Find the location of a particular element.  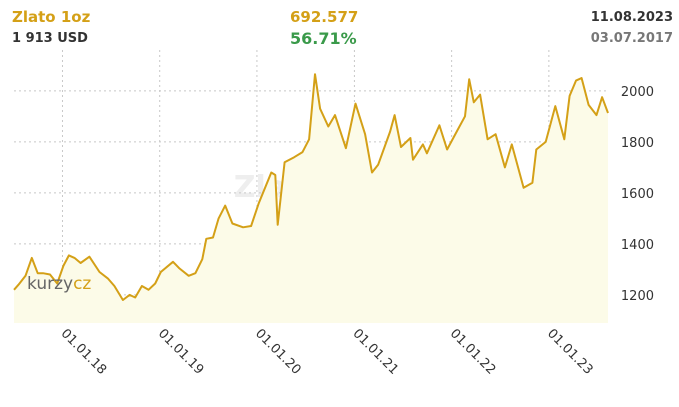

y-tick-label-2: 1600 is located at coordinates (637, 194).